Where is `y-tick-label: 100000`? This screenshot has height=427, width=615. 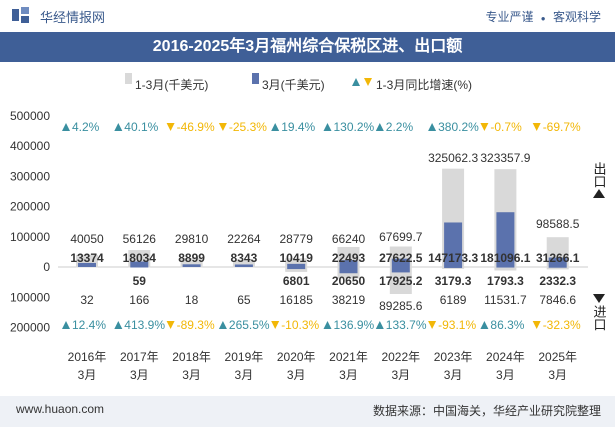
y-tick-label: 100000 is located at coordinates (30, 297).